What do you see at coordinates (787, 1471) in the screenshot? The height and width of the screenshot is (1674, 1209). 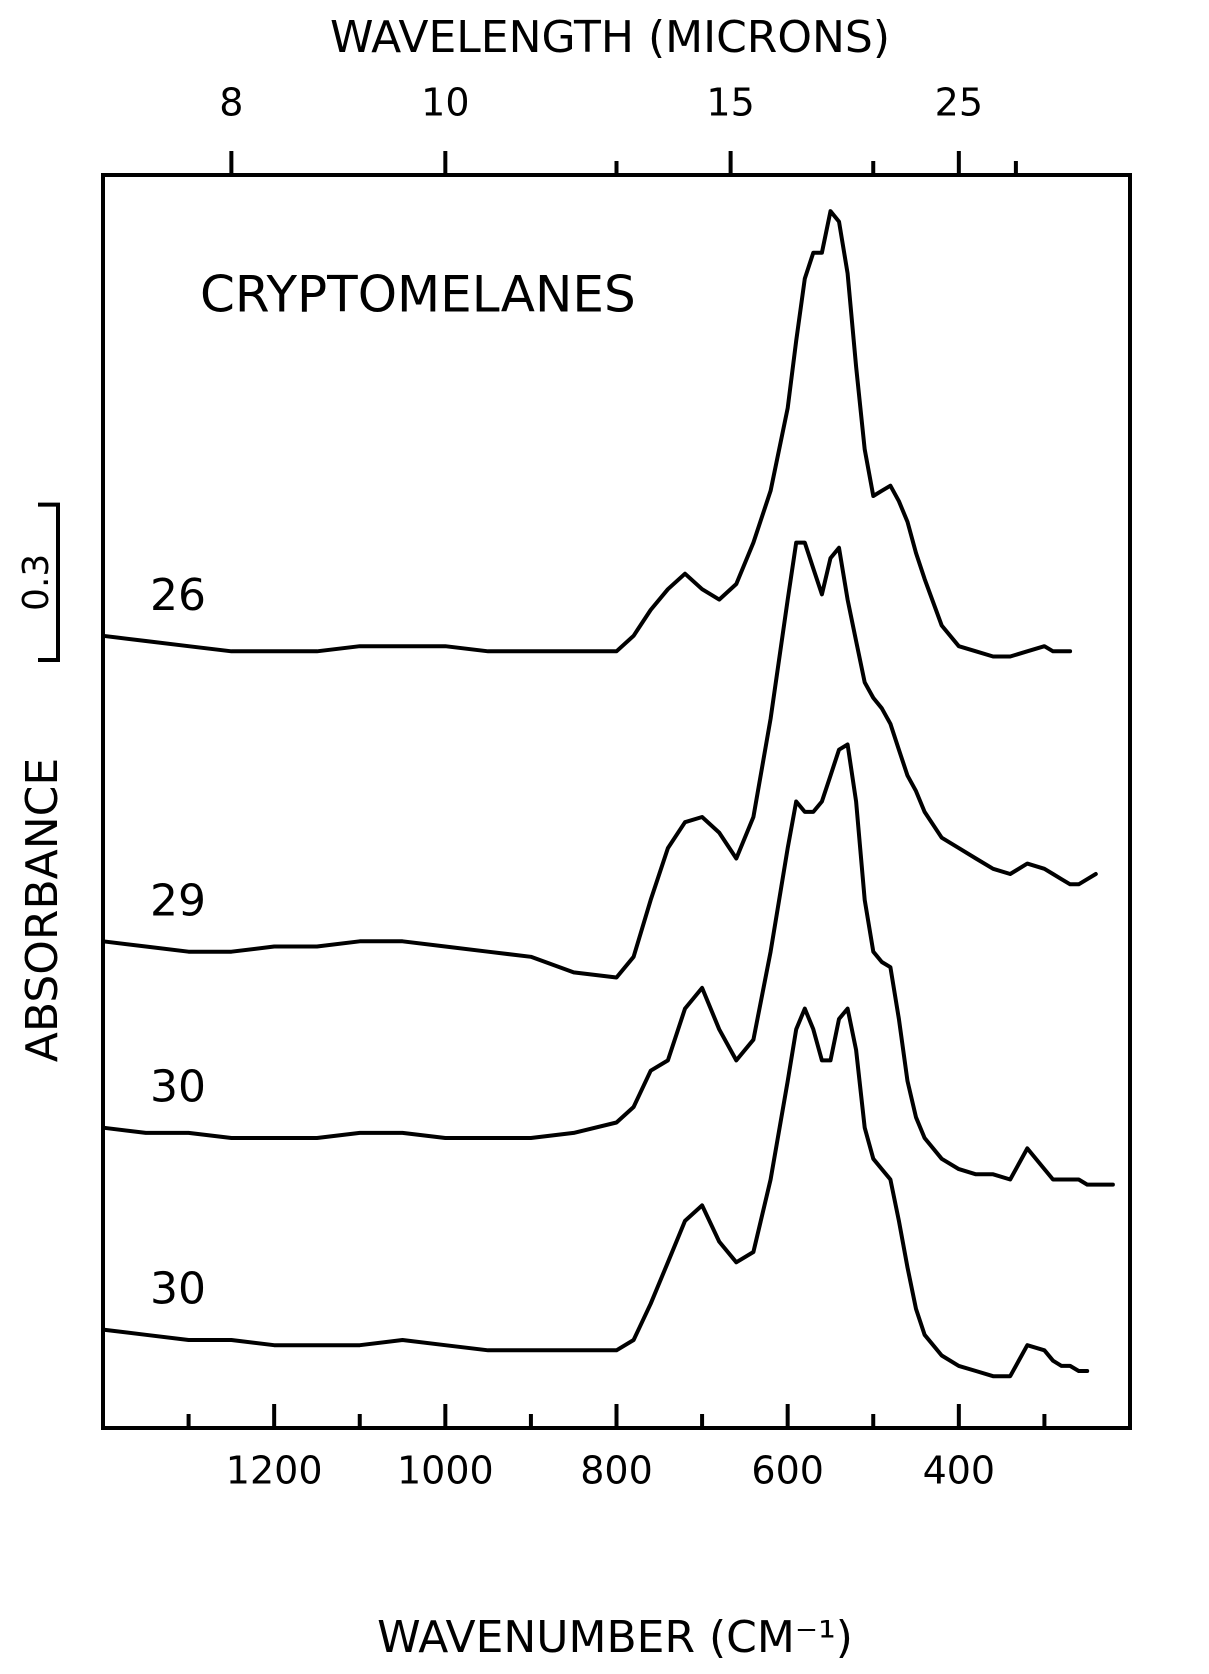 I see `x-tick-label: 600` at bounding box center [787, 1471].